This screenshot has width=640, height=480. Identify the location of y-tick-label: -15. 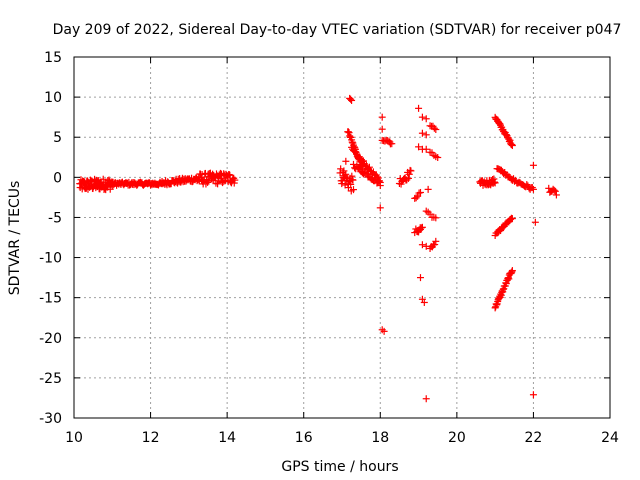
(50, 299).